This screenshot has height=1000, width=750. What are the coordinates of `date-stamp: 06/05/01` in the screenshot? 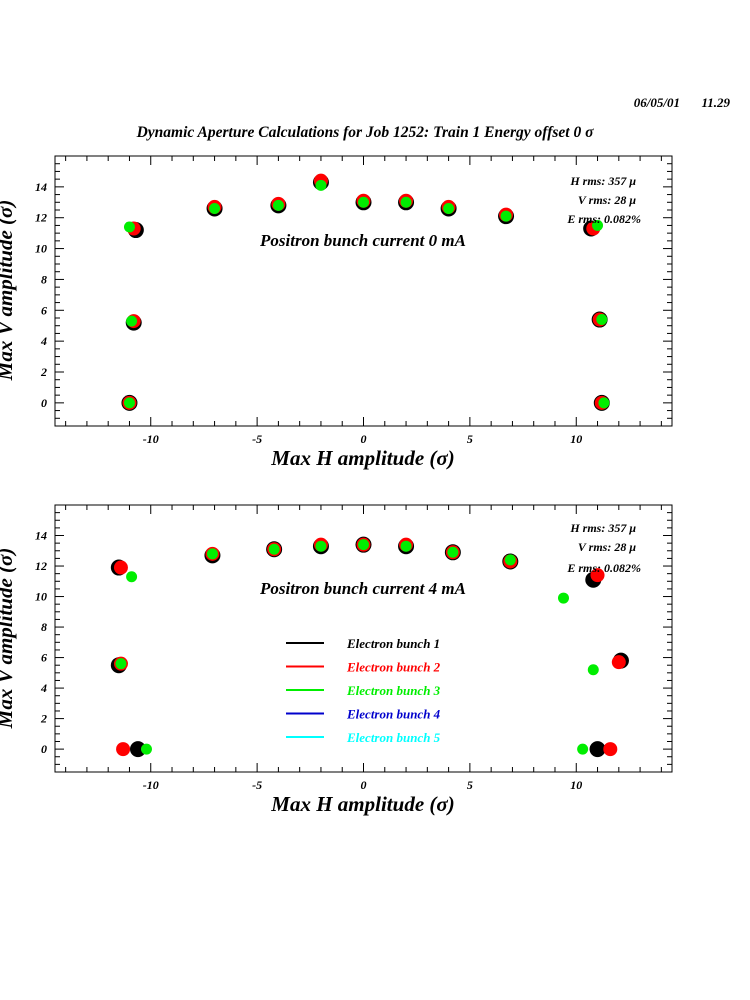 It's located at (657, 102).